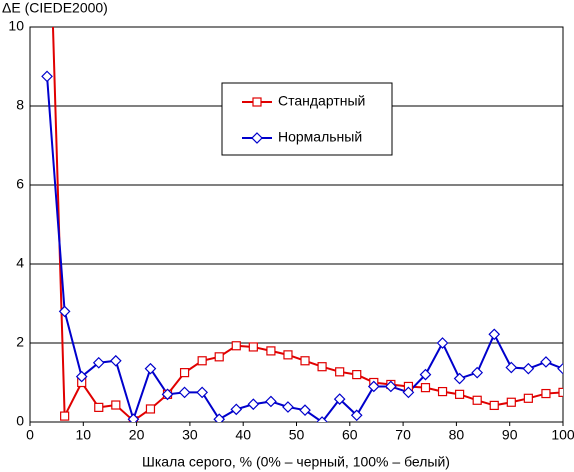 This screenshot has height=472, width=574. What do you see at coordinates (403, 435) in the screenshot?
I see `x-tick-label: 70` at bounding box center [403, 435].